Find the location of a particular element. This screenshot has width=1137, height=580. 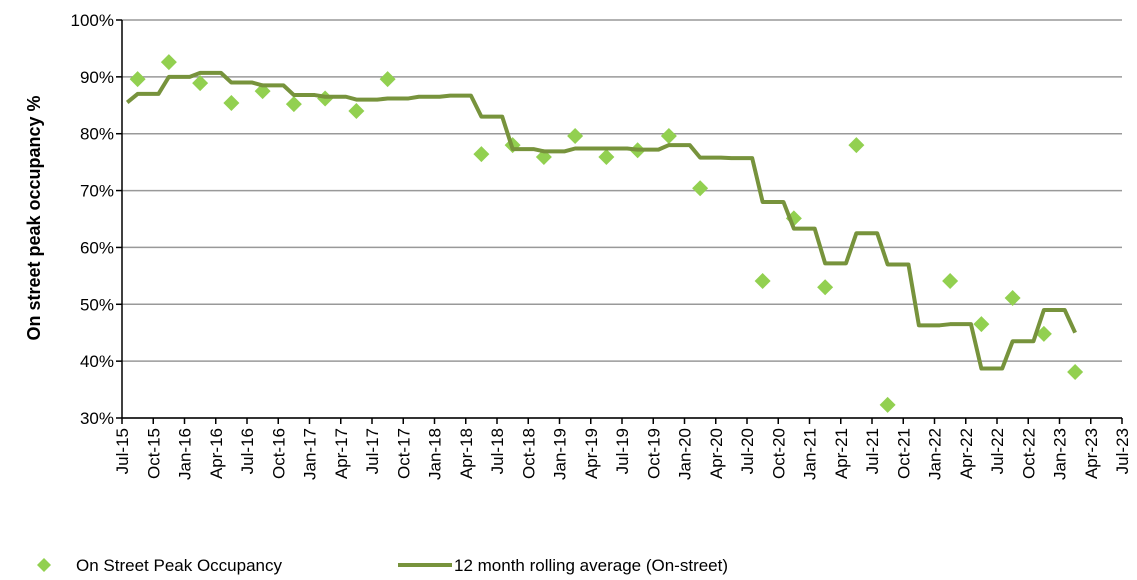

x-tick-label: Apr-19 is located at coordinates (591, 453).